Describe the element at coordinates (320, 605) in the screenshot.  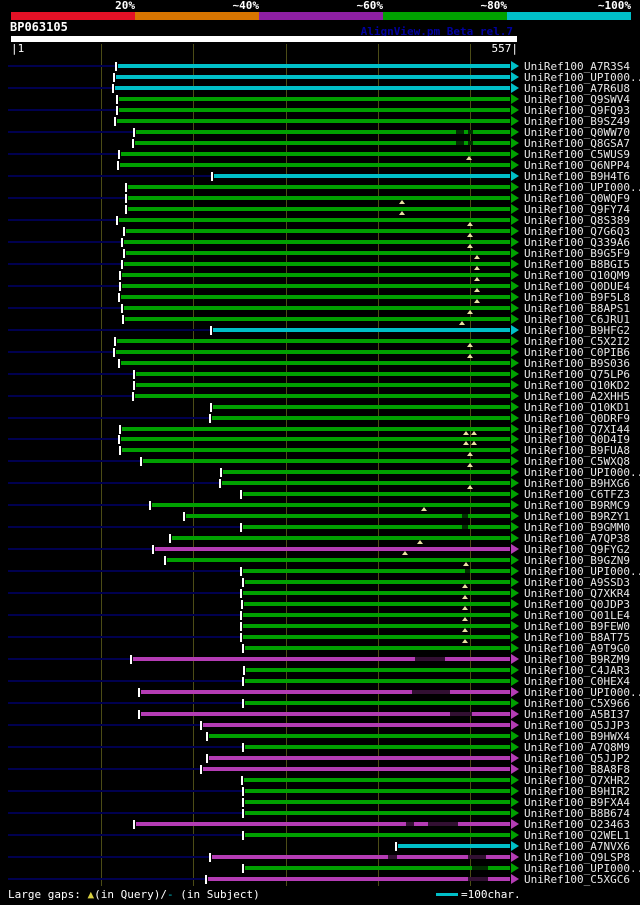
I see `alignment-row: UniRef100_Q0JDP3` at that location.